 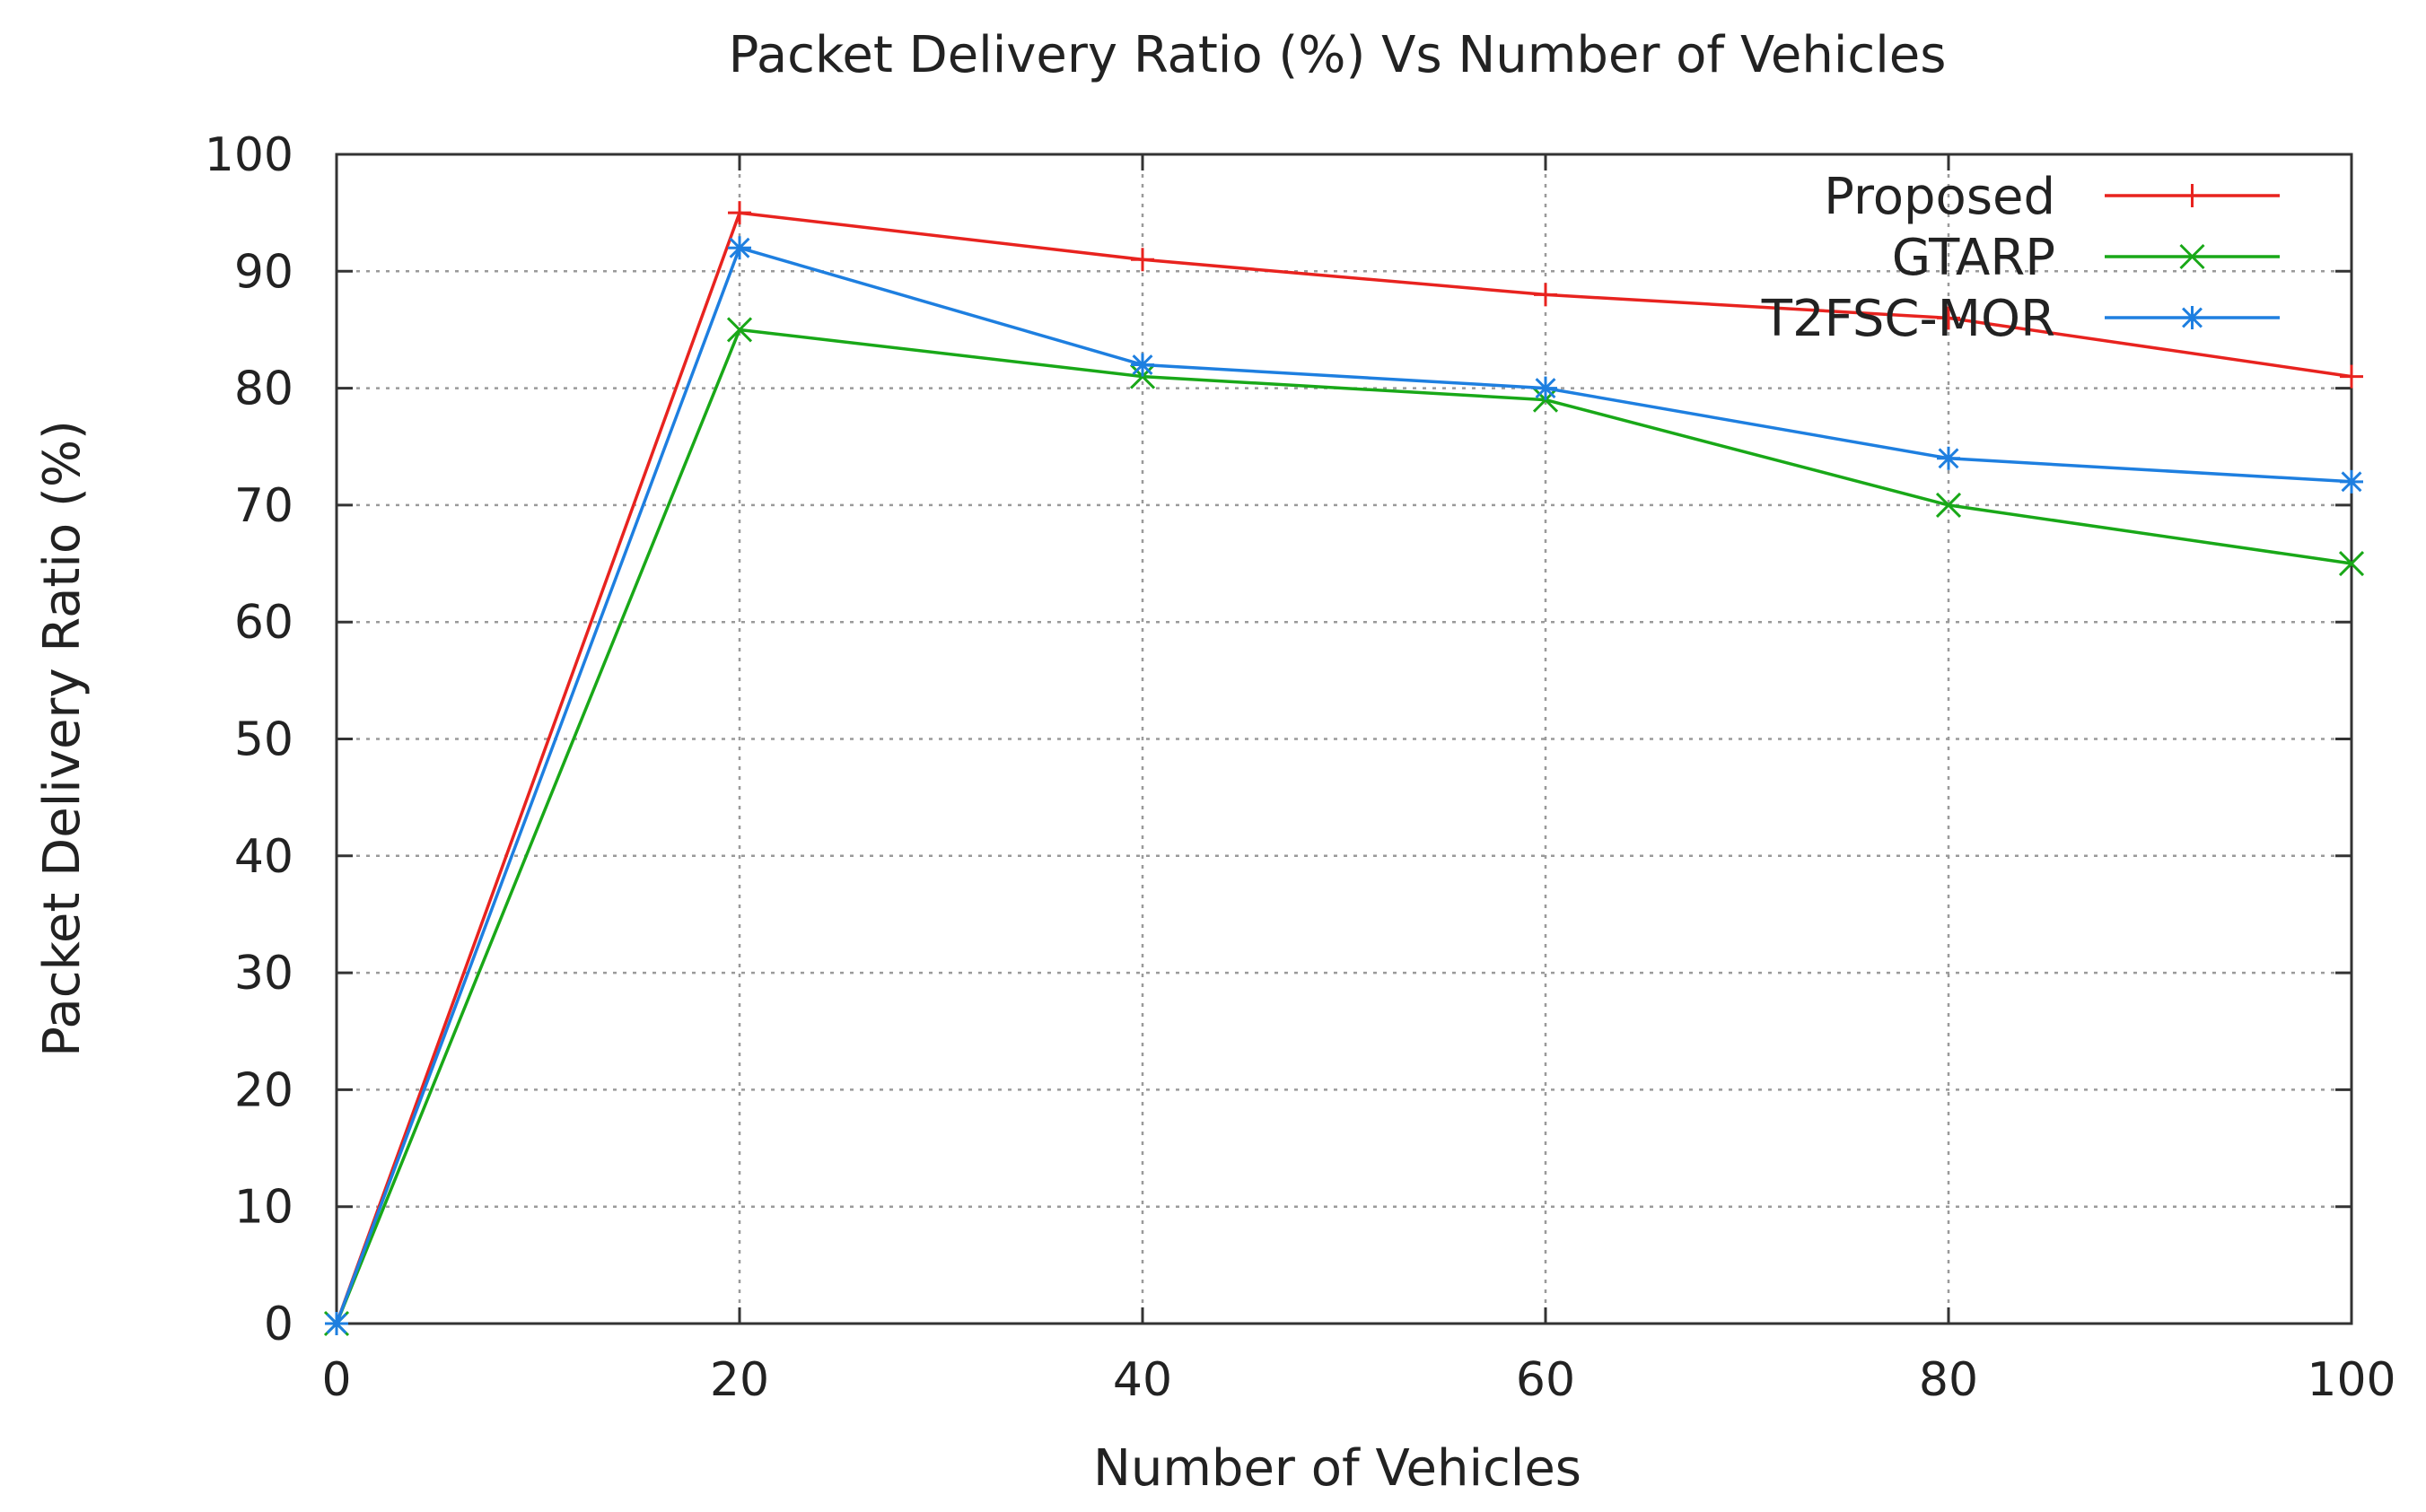 I want to click on y-tick-label: 50, so click(x=263, y=740).